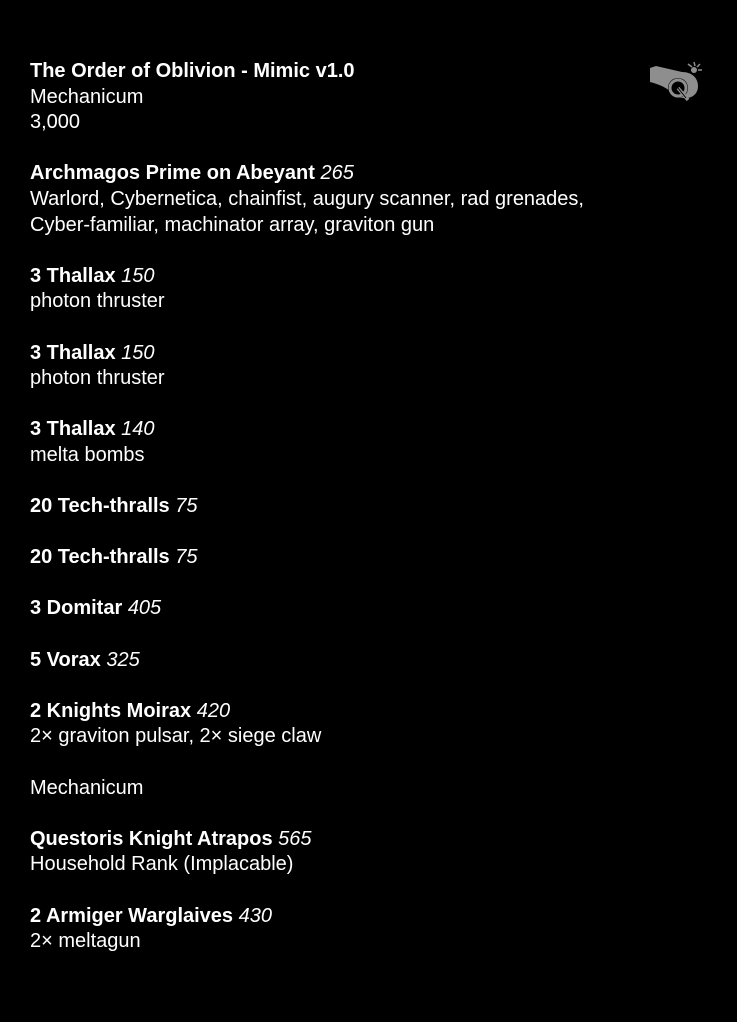 This screenshot has height=1022, width=737. I want to click on unit-entry: 2 Armiger Warglaives 430 2× meltagun, so click(370, 929).